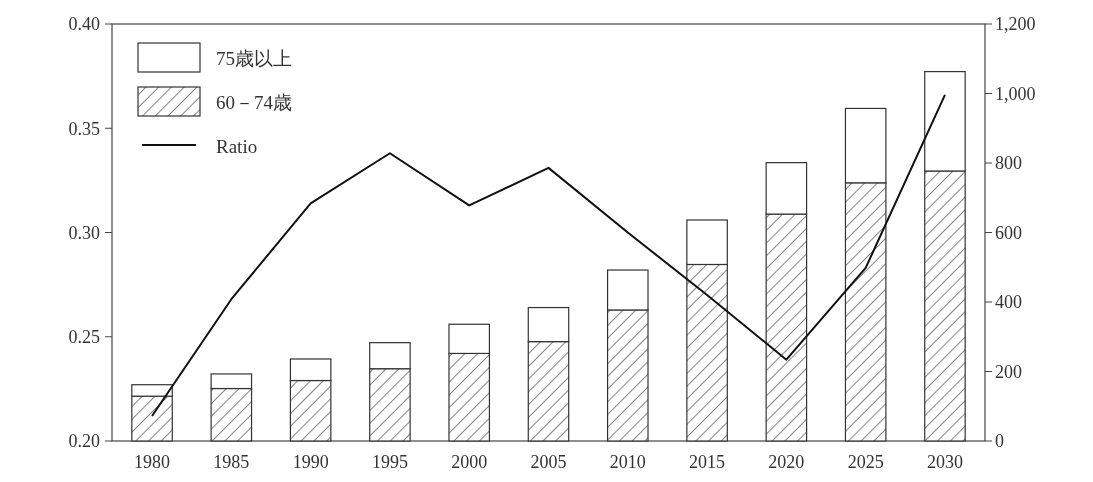 This screenshot has width=1093, height=482. What do you see at coordinates (389, 462) in the screenshot?
I see `x-tick-label: 1995` at bounding box center [389, 462].